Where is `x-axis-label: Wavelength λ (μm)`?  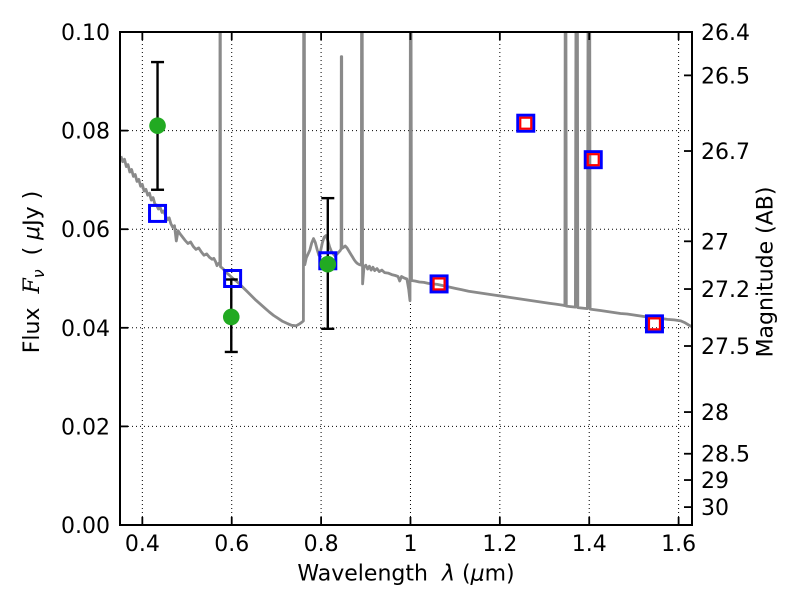
x-axis-label: Wavelength λ (μm) is located at coordinates (405, 574).